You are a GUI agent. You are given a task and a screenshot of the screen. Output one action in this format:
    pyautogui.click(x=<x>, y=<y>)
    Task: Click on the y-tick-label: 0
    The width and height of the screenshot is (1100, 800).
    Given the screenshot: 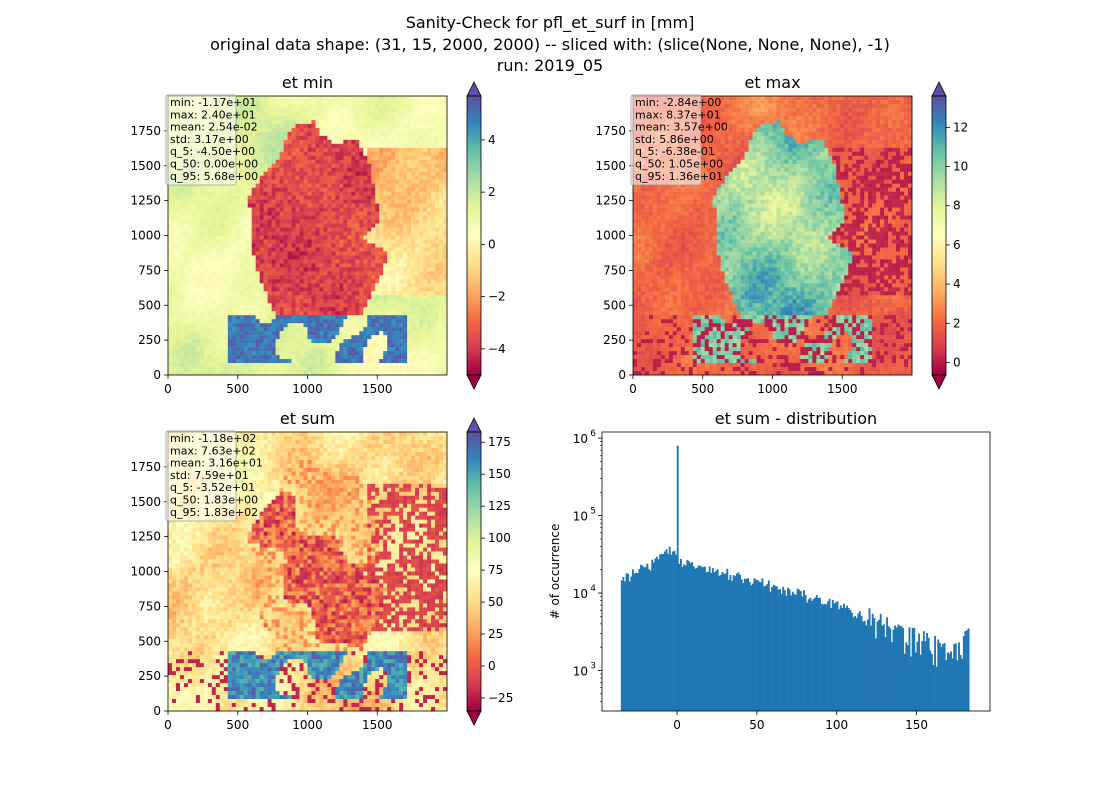 What is the action you would take?
    pyautogui.click(x=157, y=711)
    